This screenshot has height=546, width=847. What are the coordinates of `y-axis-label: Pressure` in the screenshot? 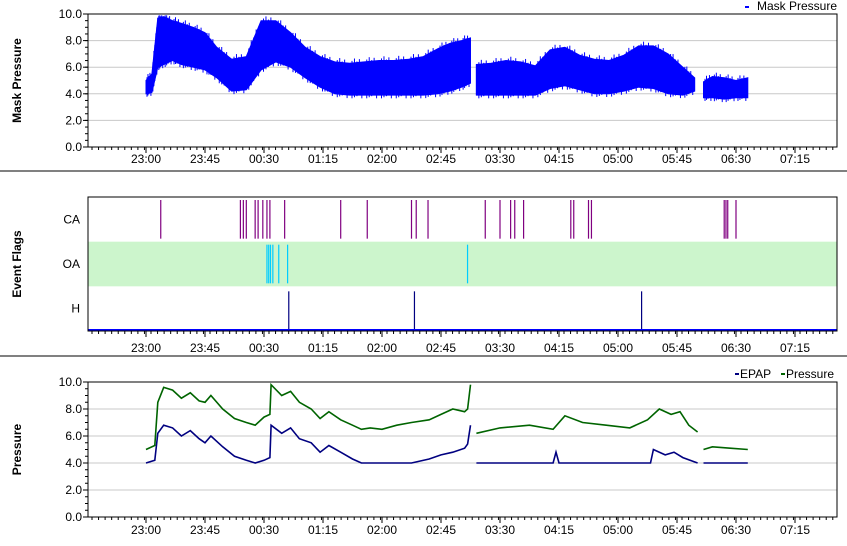 It's located at (17, 449).